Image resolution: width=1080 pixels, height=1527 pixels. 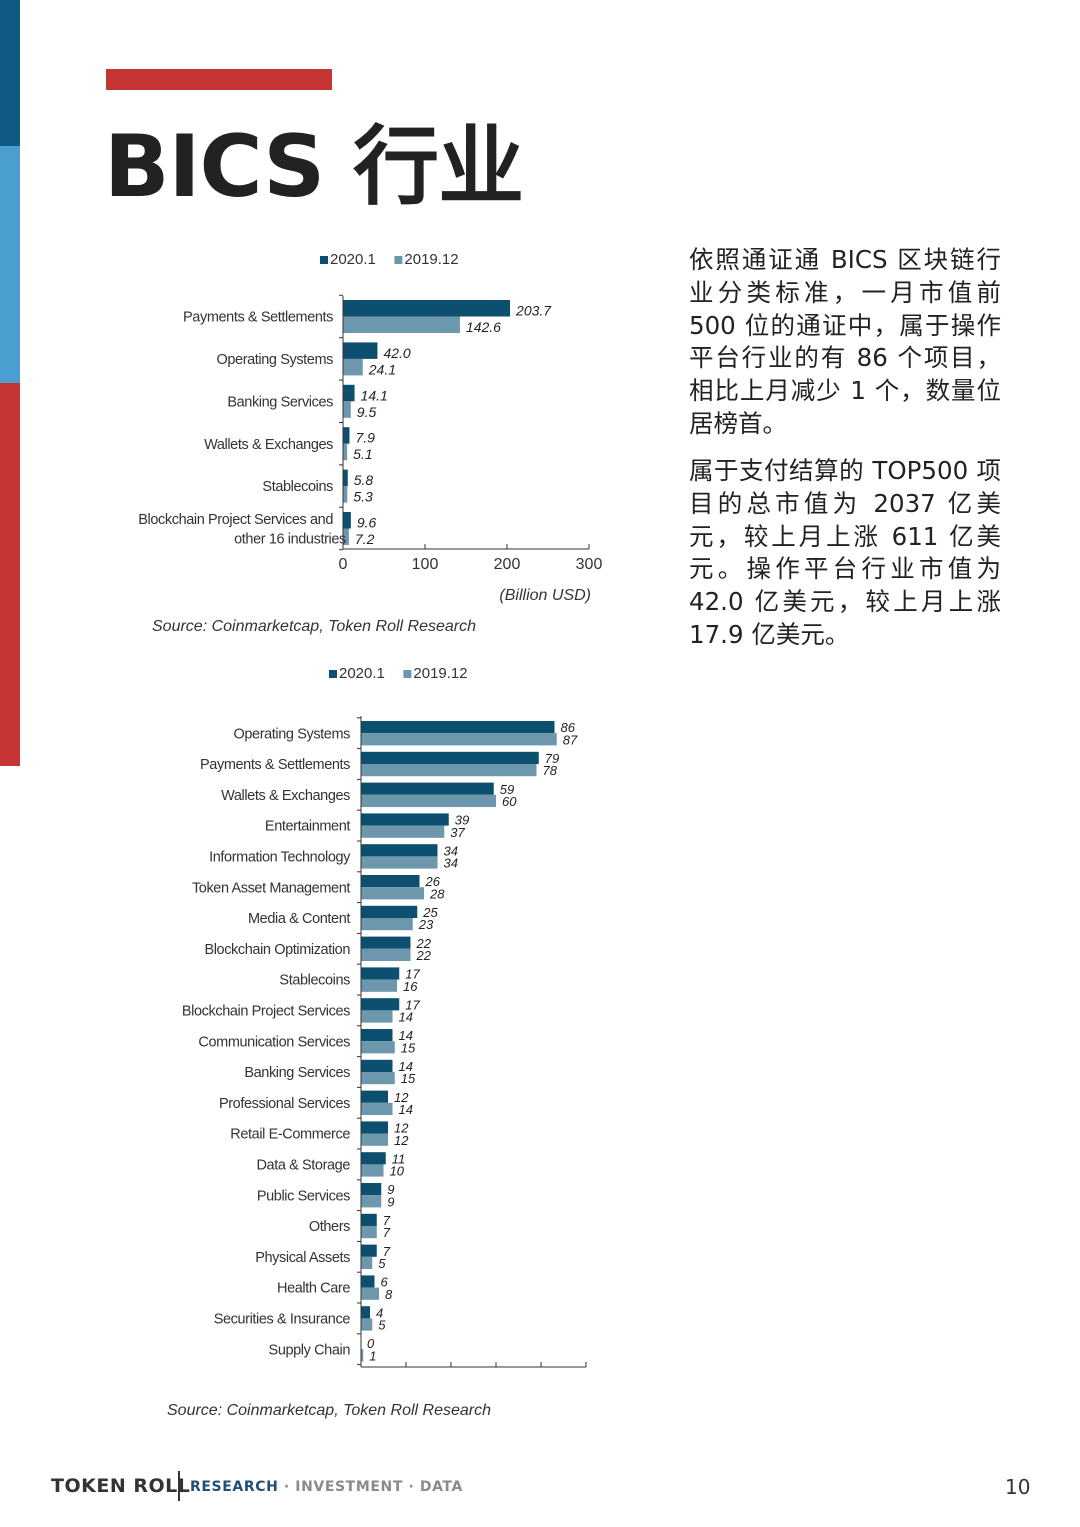 I want to click on value-label-1-9: 14, so click(x=406, y=1017).